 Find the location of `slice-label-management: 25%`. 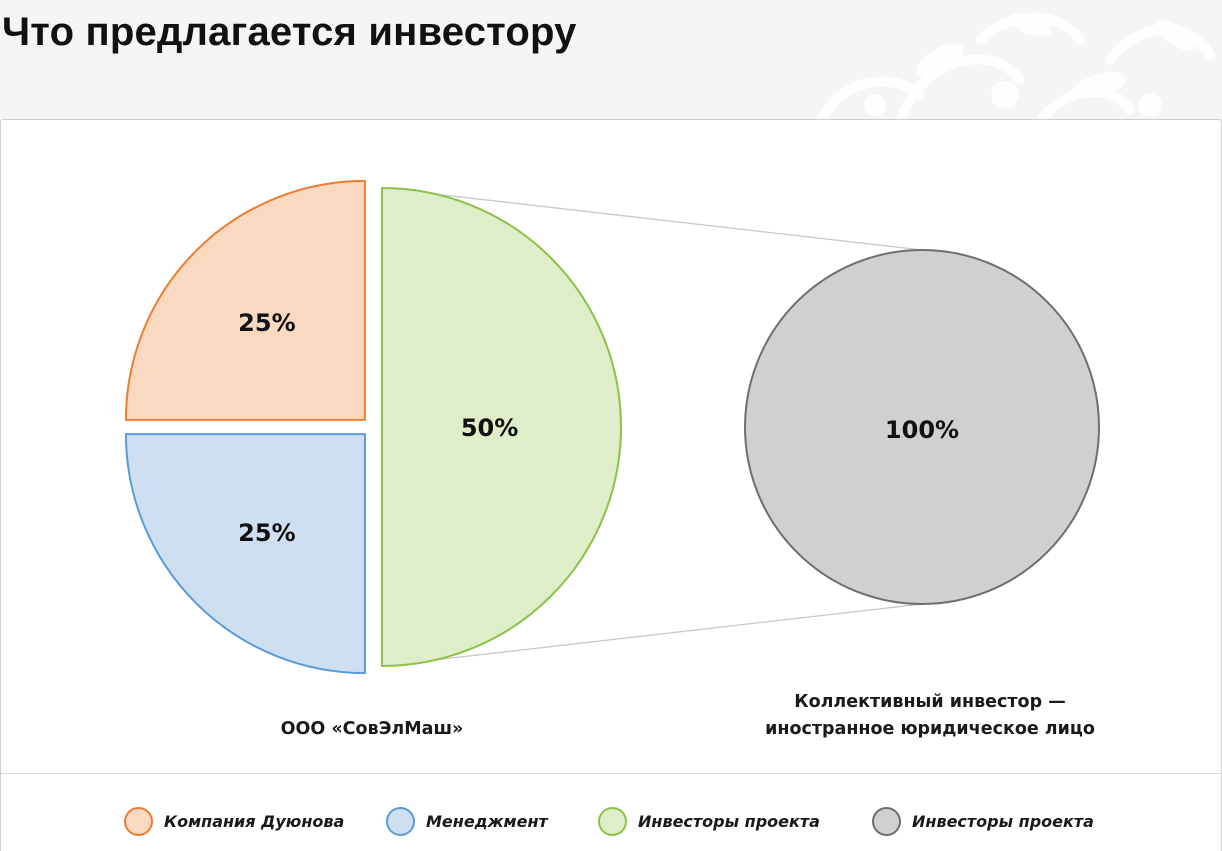

slice-label-management: 25% is located at coordinates (266, 533).